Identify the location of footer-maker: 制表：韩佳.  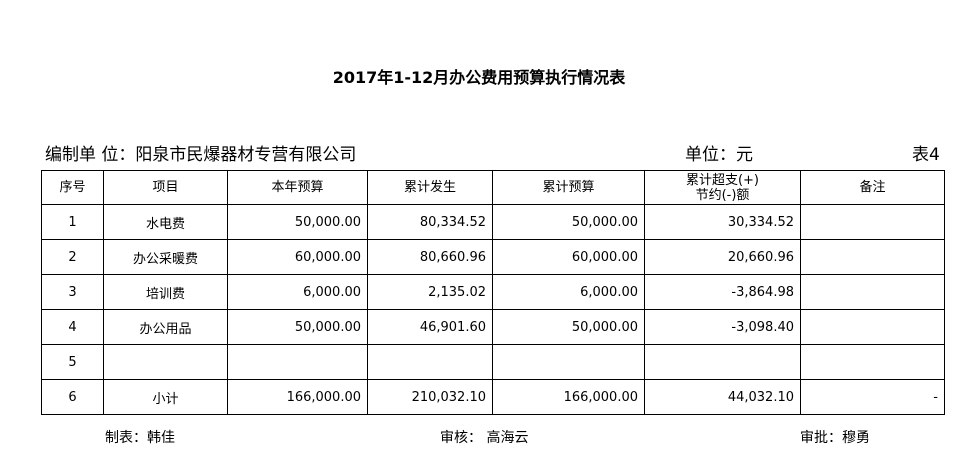
(140, 438).